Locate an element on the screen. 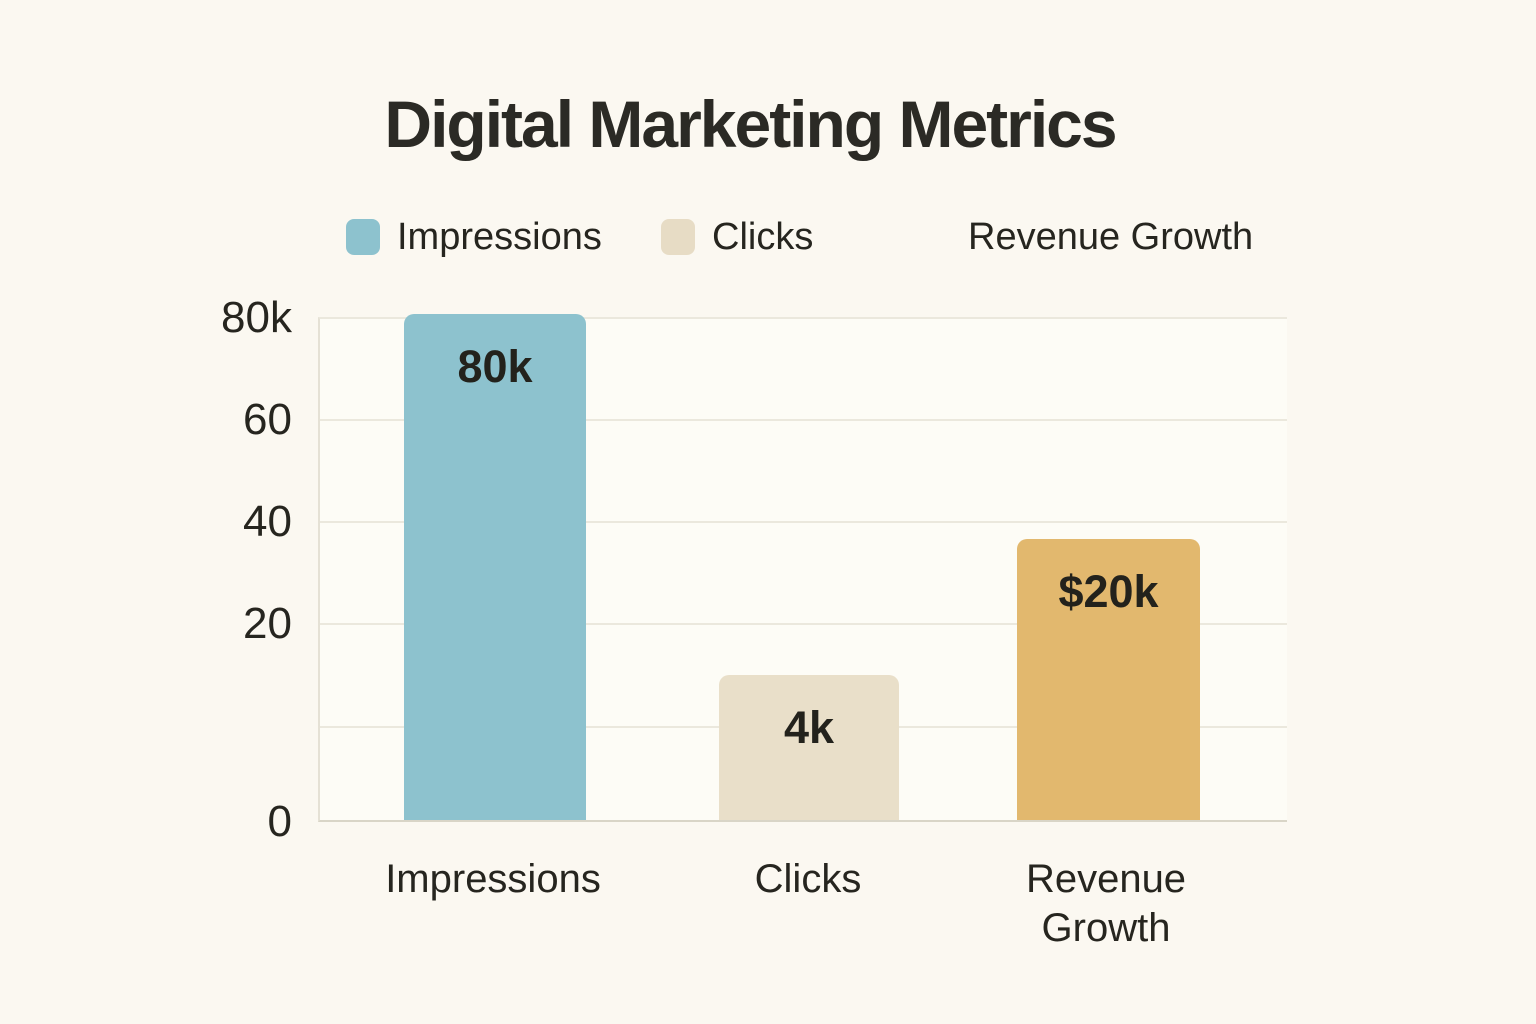 This screenshot has height=1024, width=1536. chart-title: Digital Marketing Metrics is located at coordinates (750, 124).